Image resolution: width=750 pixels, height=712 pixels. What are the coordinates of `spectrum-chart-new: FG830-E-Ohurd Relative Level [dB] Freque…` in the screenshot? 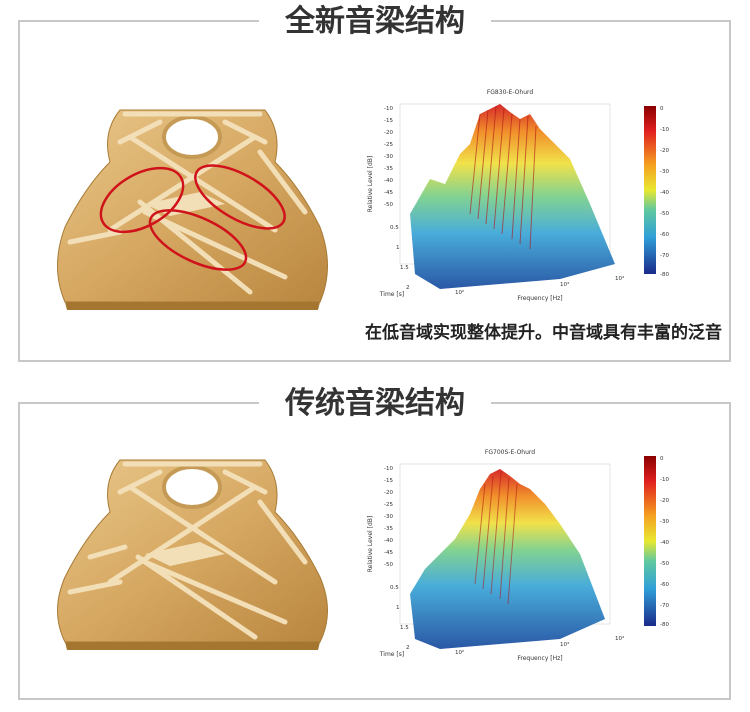 It's located at (518, 195).